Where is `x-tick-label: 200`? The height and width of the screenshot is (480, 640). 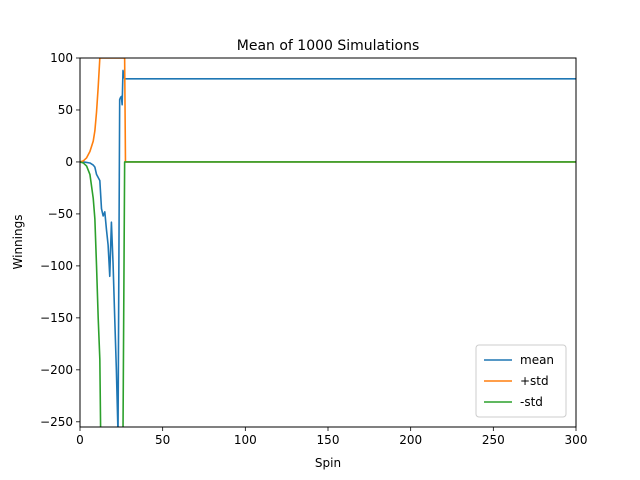 x-tick-label: 200 is located at coordinates (410, 440).